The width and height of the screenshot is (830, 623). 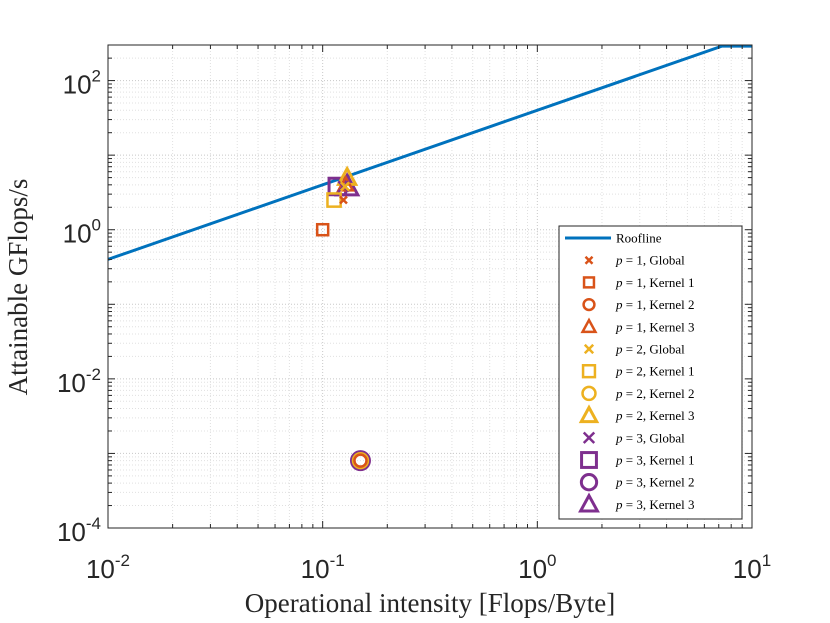 What do you see at coordinates (430, 603) in the screenshot?
I see `x-axis-title: Operational intensity [Flops/Byte]` at bounding box center [430, 603].